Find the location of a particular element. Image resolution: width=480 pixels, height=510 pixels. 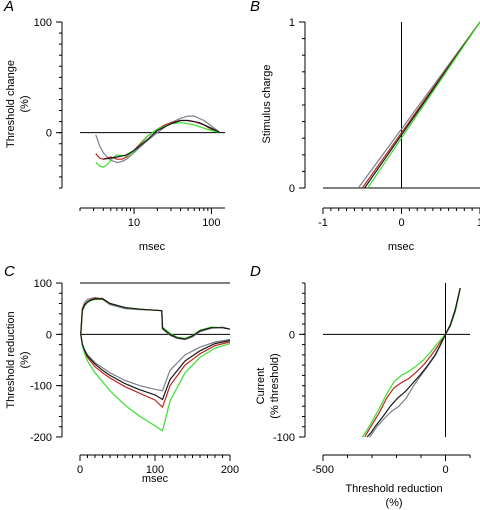

panel-c-ylabel-line1: Threshold reduction is located at coordinates (11, 359).